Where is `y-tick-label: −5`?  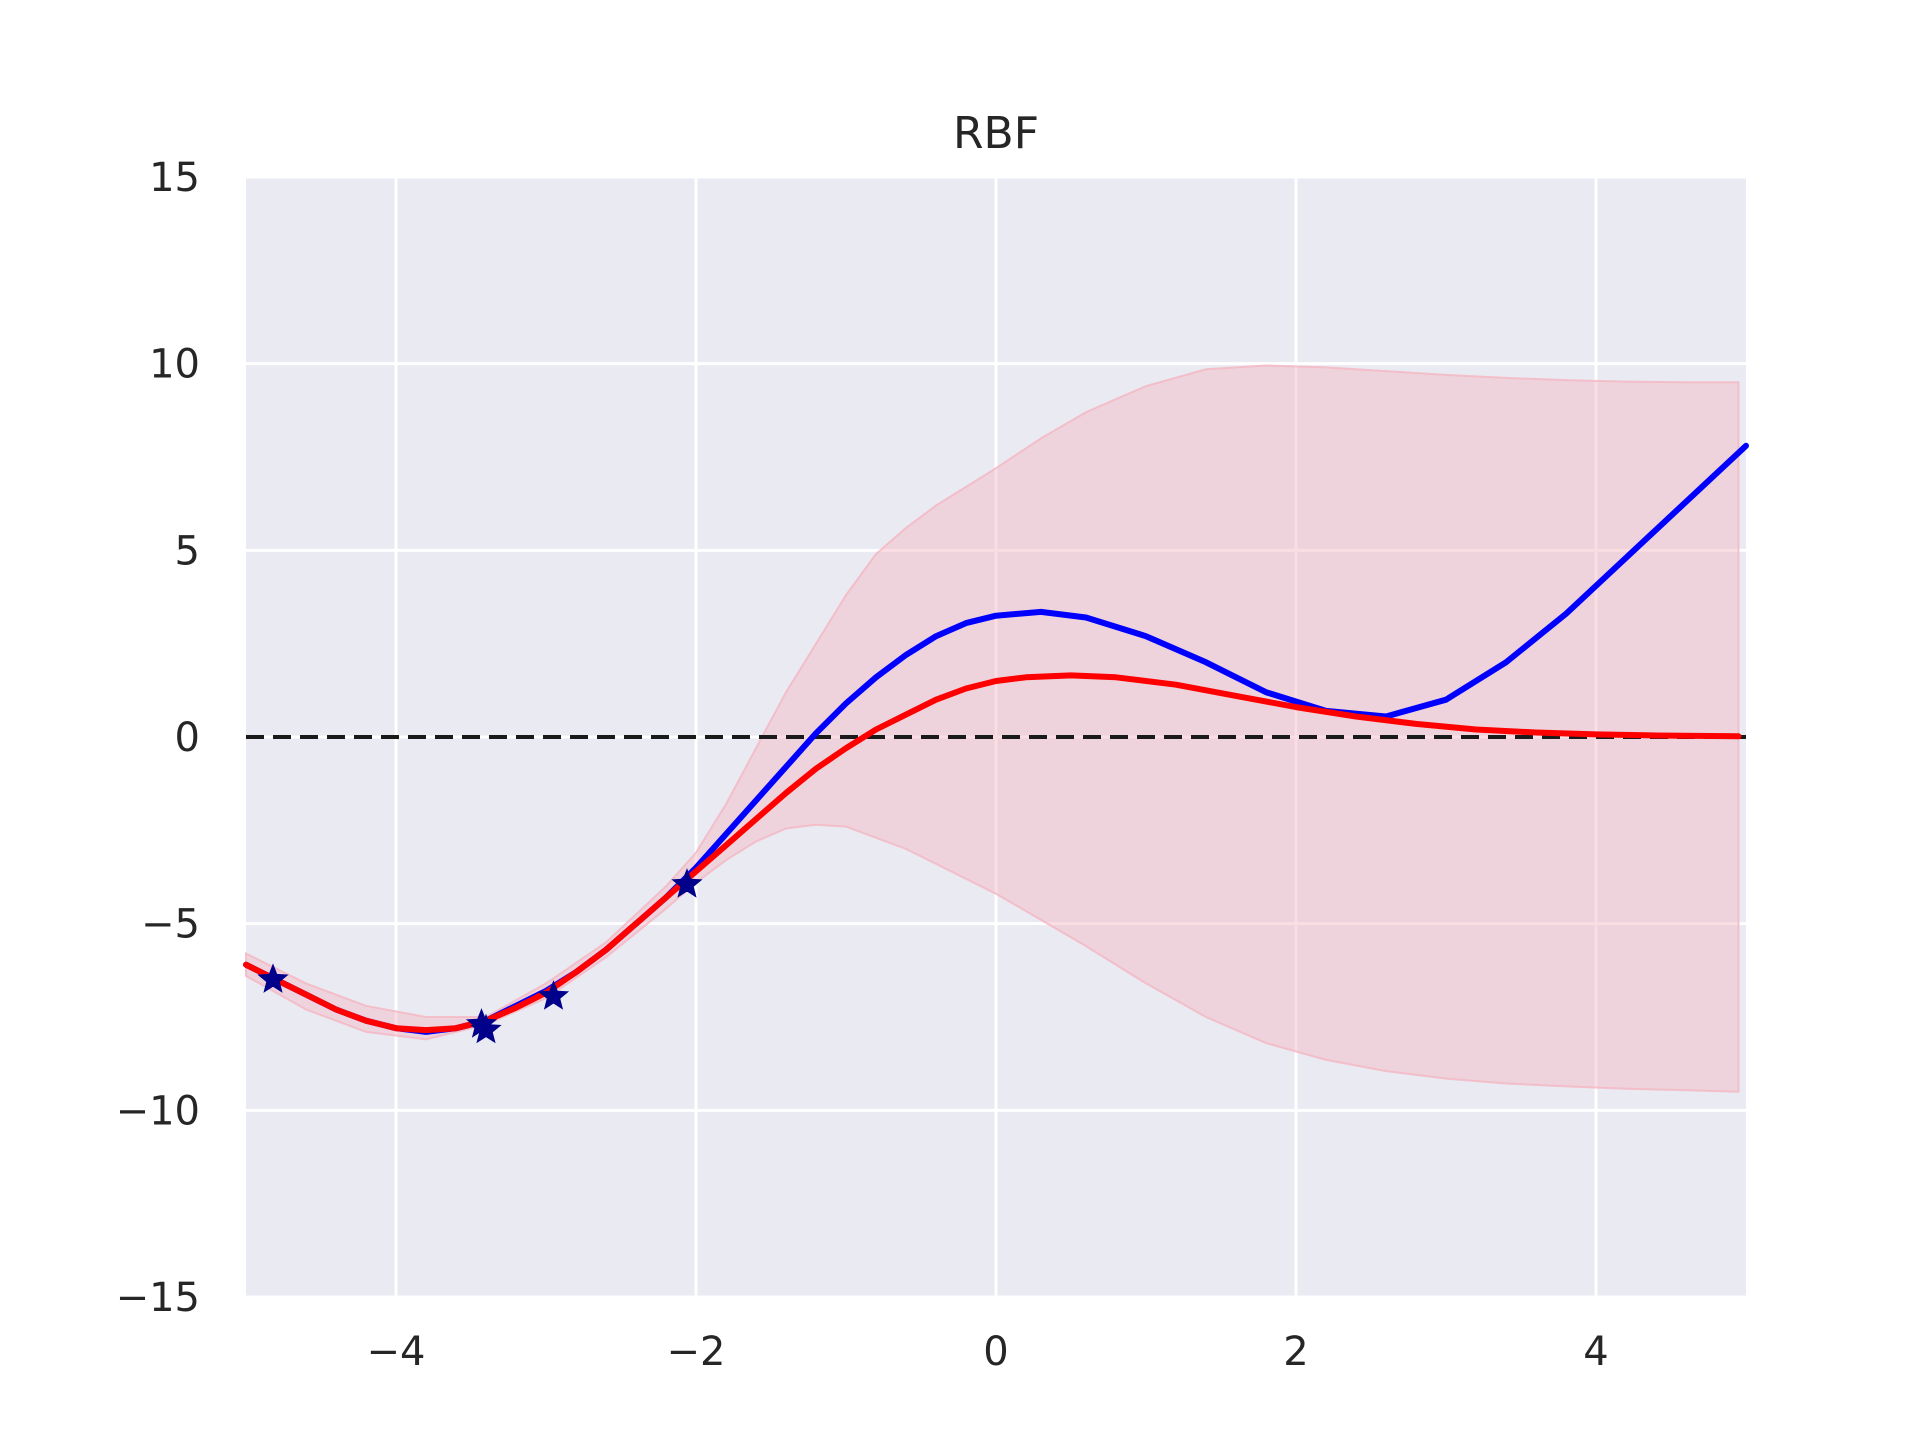 y-tick-label: −5 is located at coordinates (170, 925).